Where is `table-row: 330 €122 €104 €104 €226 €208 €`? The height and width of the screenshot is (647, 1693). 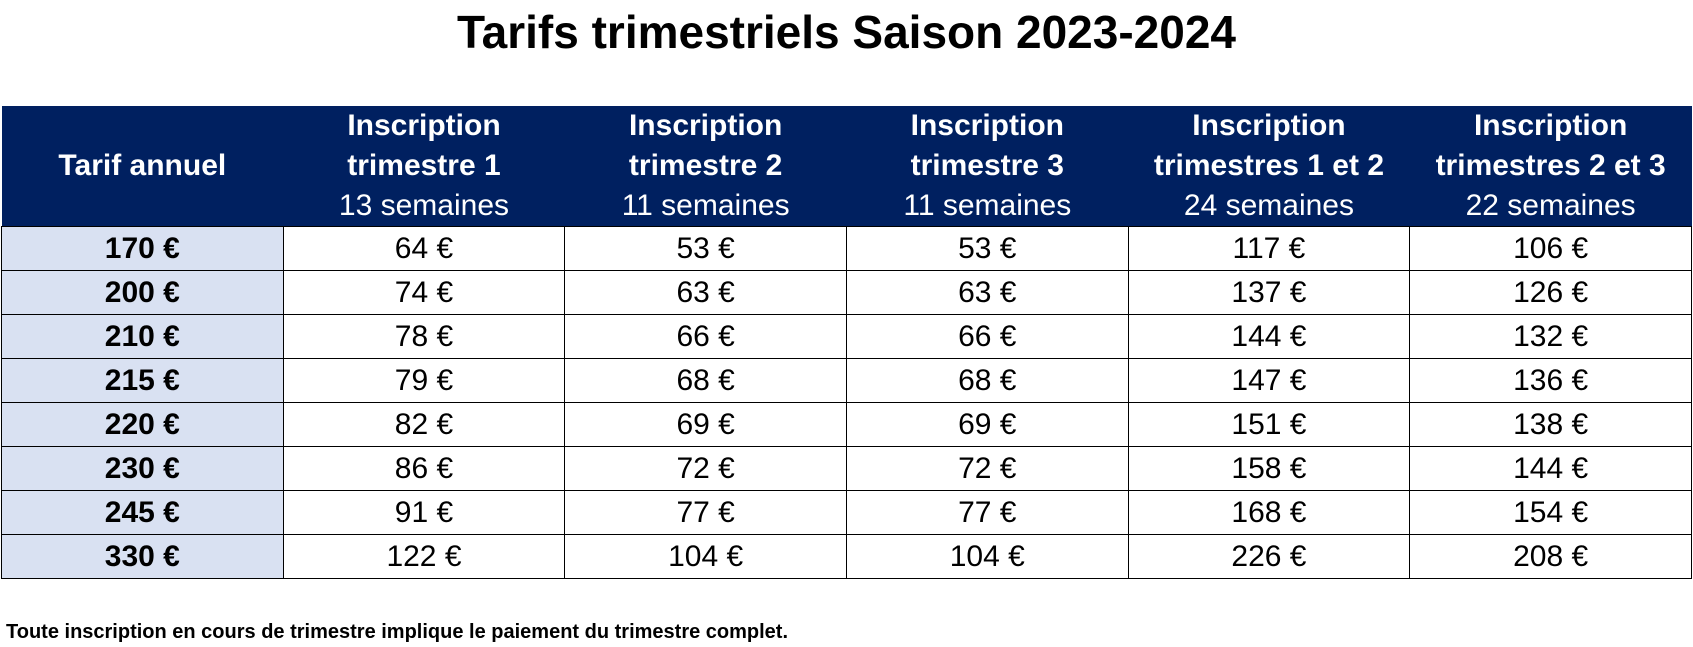
table-row: 330 €122 €104 €104 €226 €208 € is located at coordinates (846, 556).